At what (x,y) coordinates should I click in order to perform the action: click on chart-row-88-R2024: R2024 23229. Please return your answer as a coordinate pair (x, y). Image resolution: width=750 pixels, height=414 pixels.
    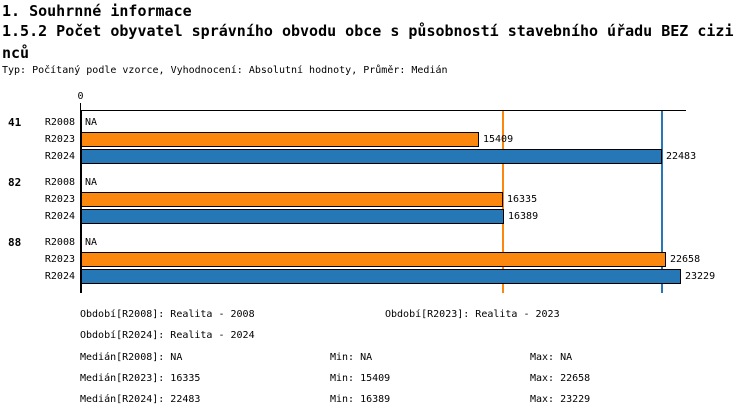
    Looking at the image, I should click on (375, 276).